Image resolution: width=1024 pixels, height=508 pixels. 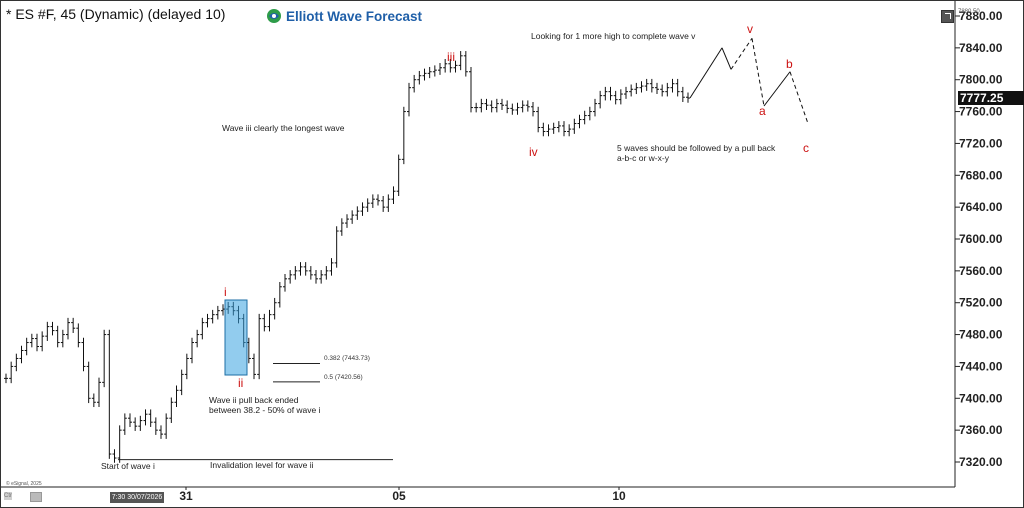 What do you see at coordinates (451, 57) in the screenshot?
I see `wave-label-iii: iii` at bounding box center [451, 57].